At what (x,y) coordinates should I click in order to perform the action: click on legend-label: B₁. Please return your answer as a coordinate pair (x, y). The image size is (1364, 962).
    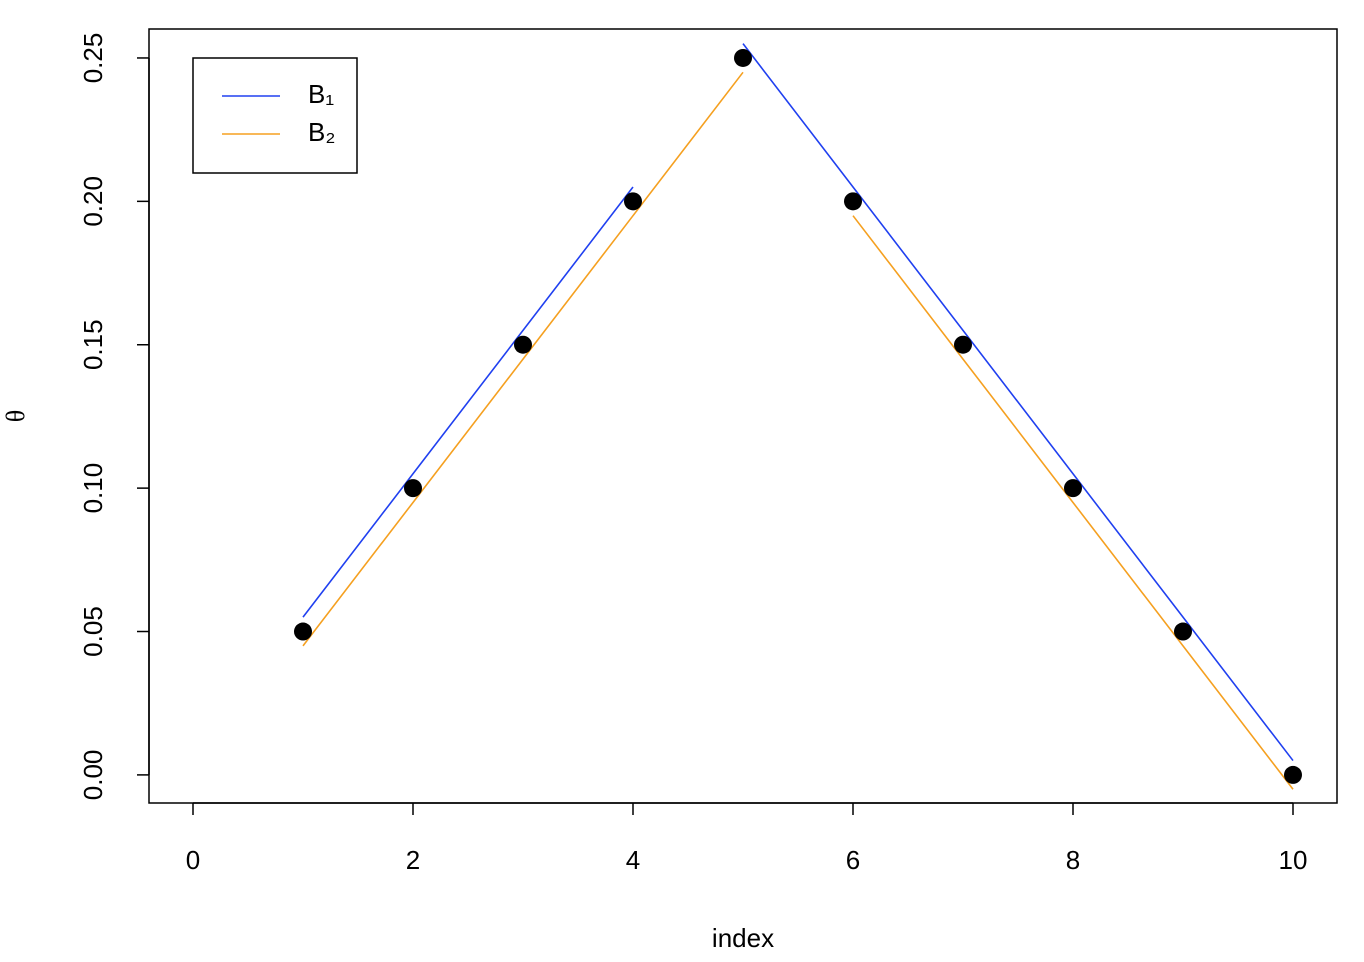
    Looking at the image, I should click on (321, 94).